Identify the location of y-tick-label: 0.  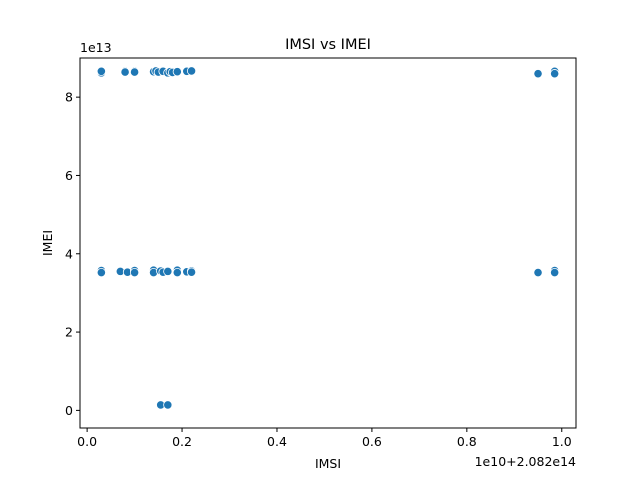
(69, 410).